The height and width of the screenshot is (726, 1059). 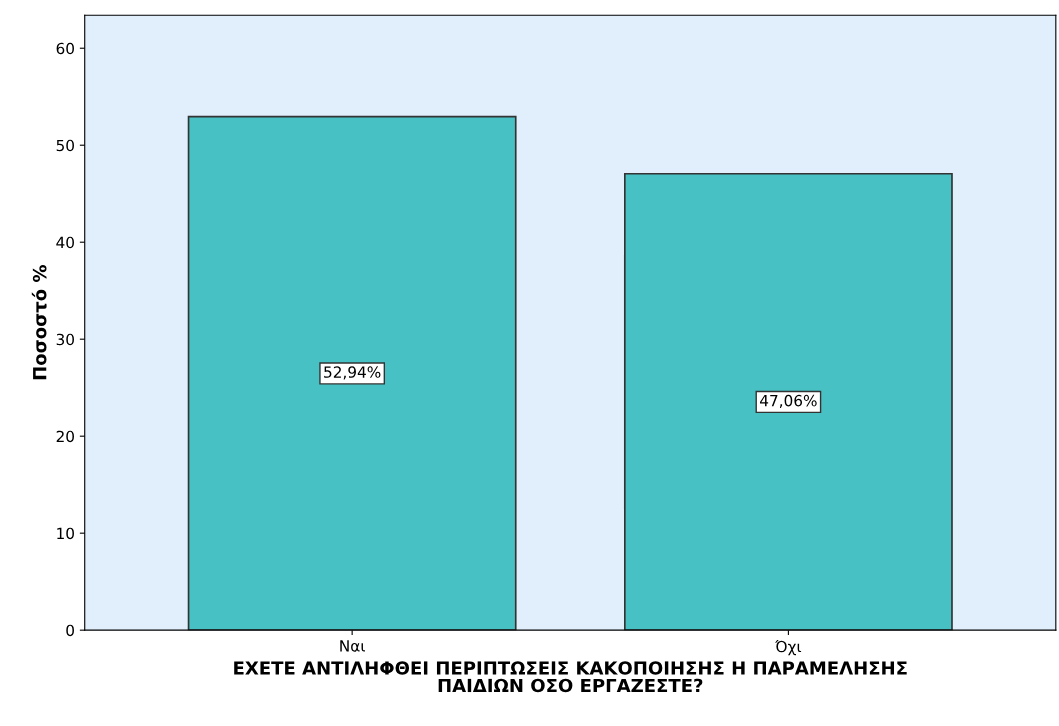 I want to click on x-tick-label: Όχι, so click(x=788, y=647).